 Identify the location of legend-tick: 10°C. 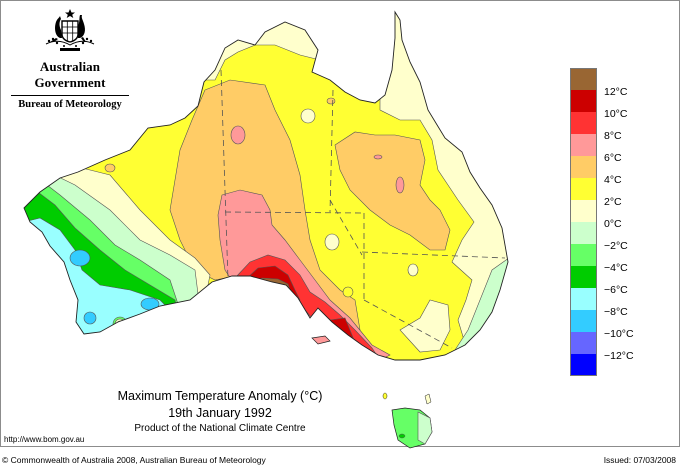
(616, 114).